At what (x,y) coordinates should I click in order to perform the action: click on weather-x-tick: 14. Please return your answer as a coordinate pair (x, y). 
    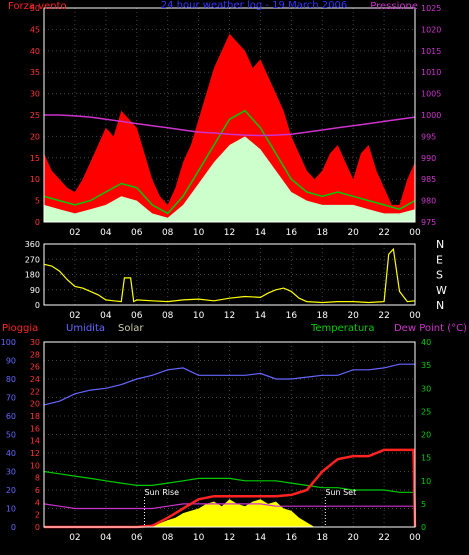
    Looking at the image, I should click on (261, 538).